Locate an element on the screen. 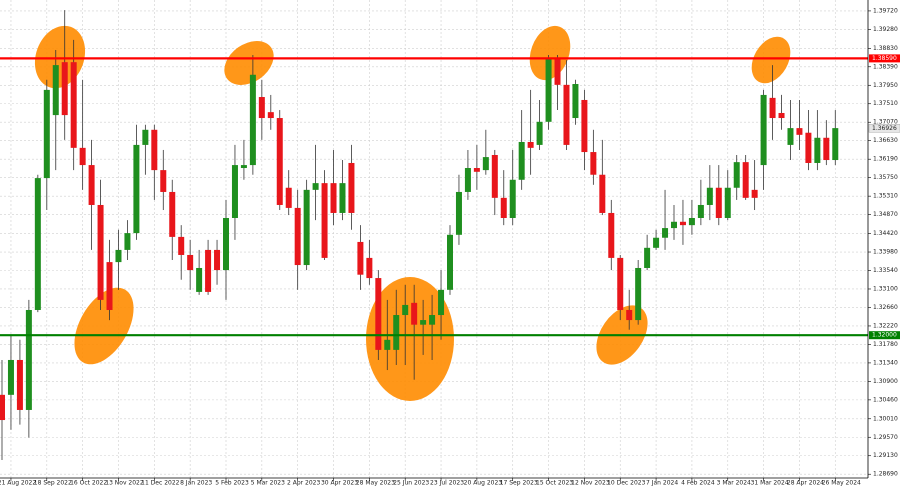  y-tick-label: 1.33540 is located at coordinates (885, 270).